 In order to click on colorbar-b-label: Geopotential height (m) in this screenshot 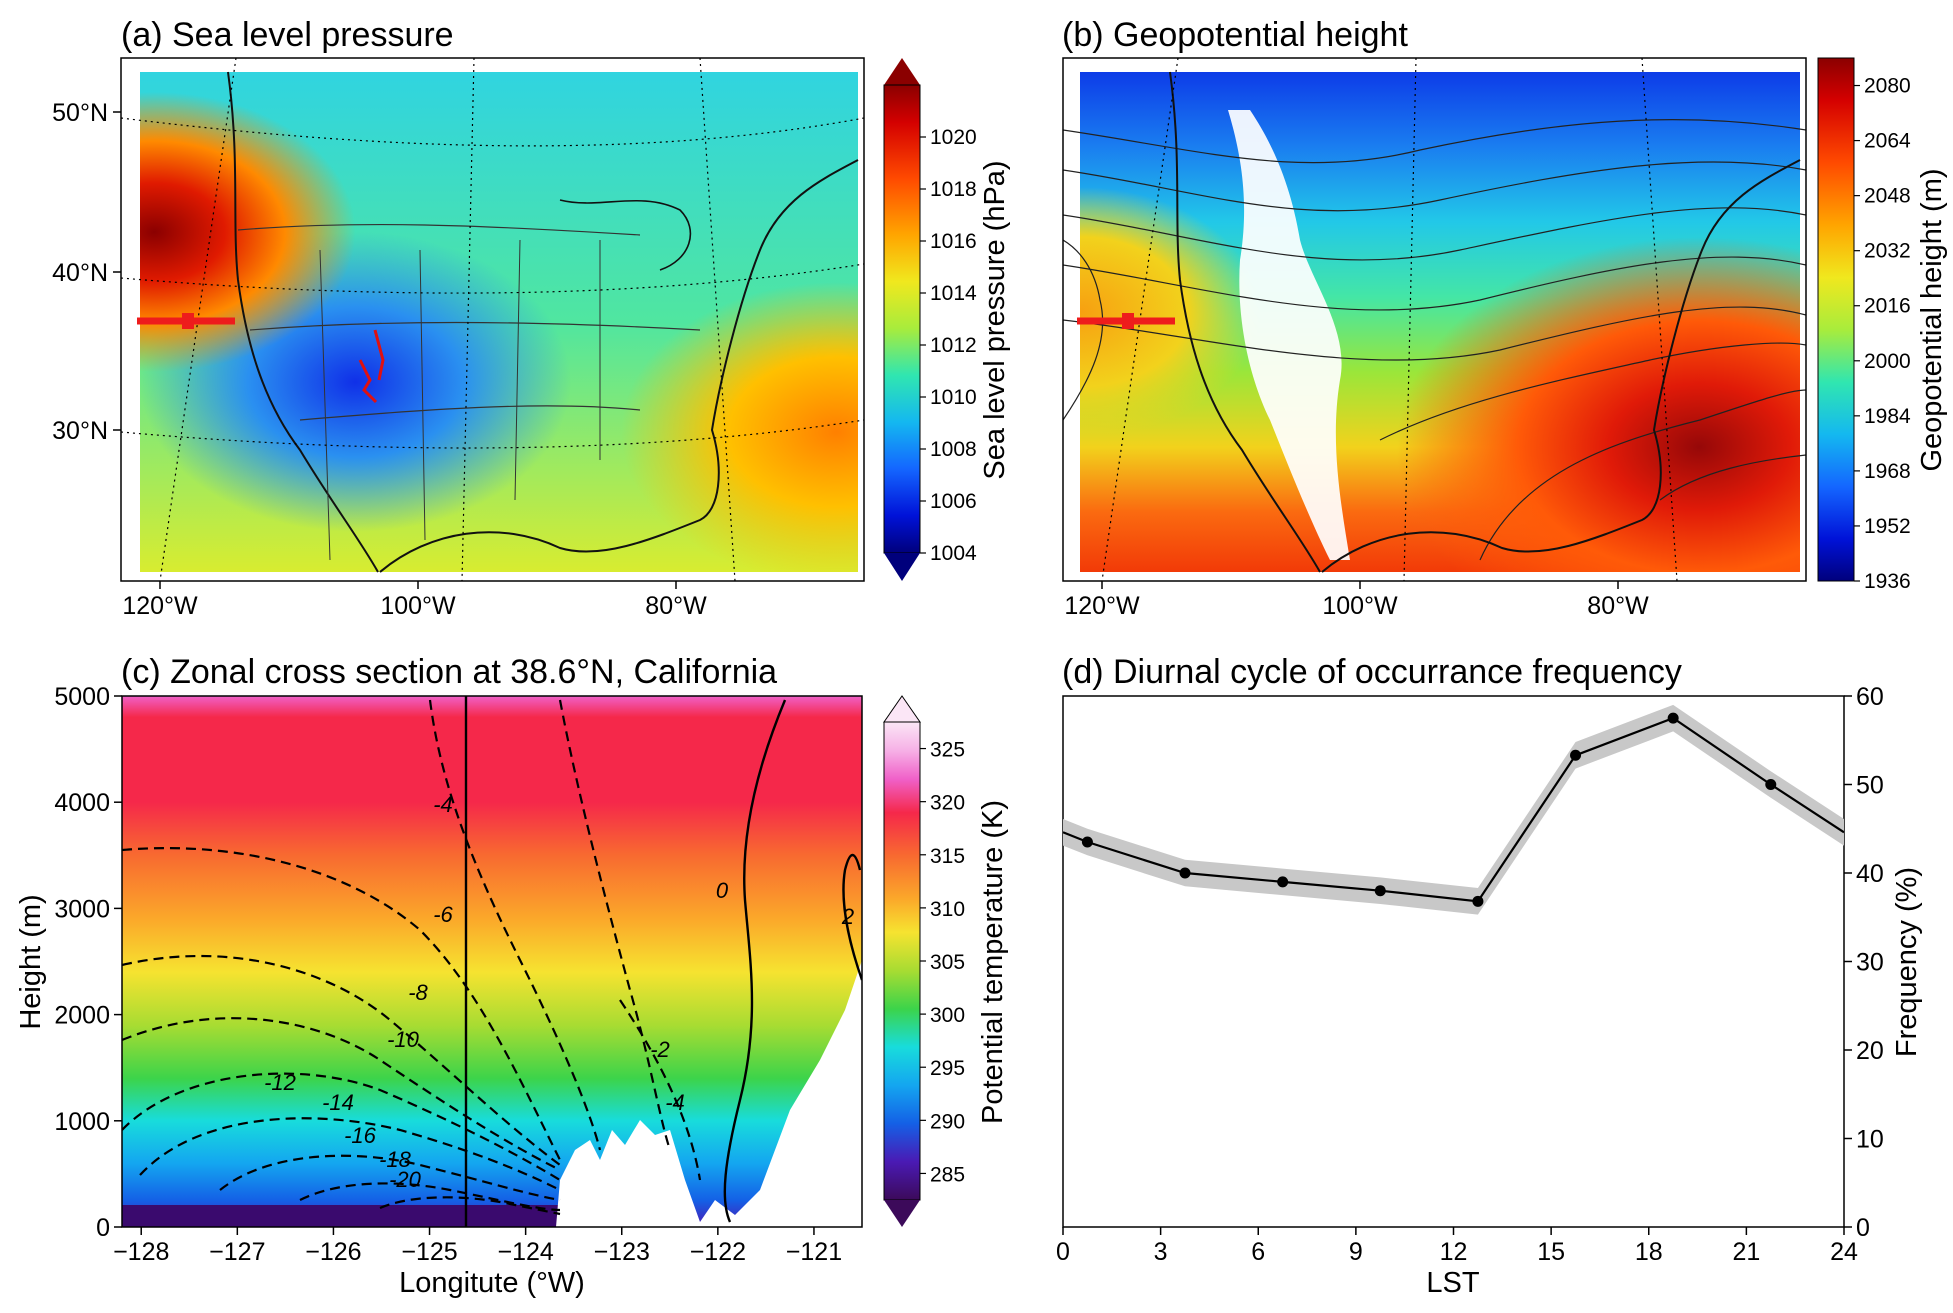, I will do `click(1932, 319)`.